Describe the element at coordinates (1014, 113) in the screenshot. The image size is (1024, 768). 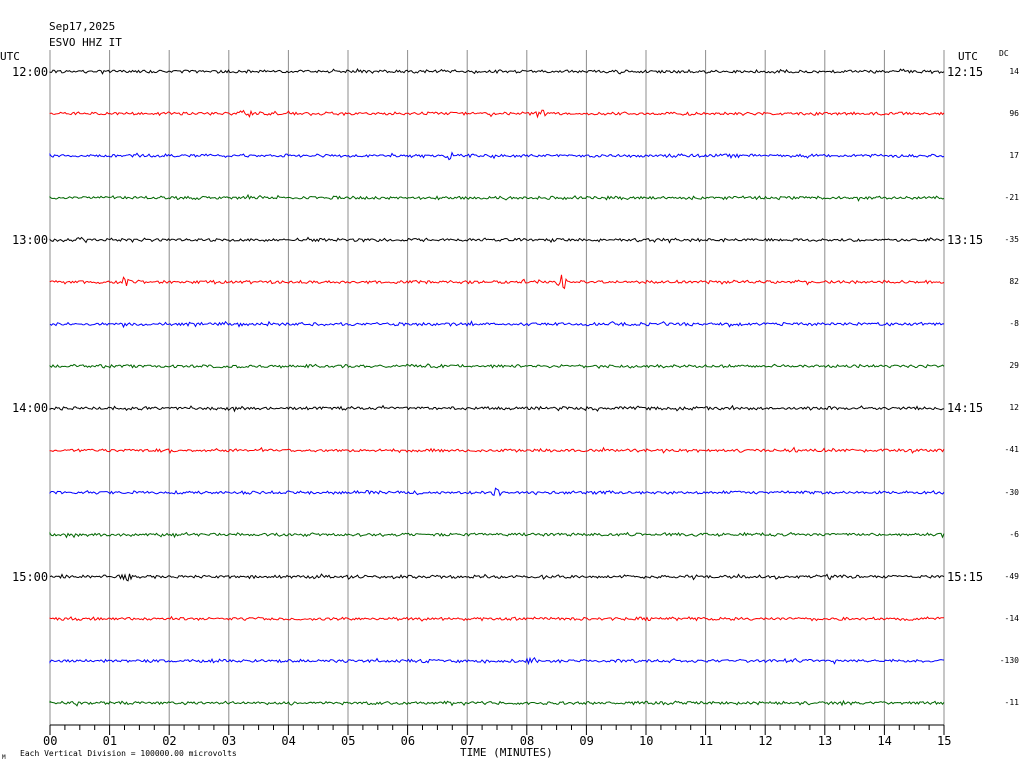
I see `dc-offset-value: 96` at that location.